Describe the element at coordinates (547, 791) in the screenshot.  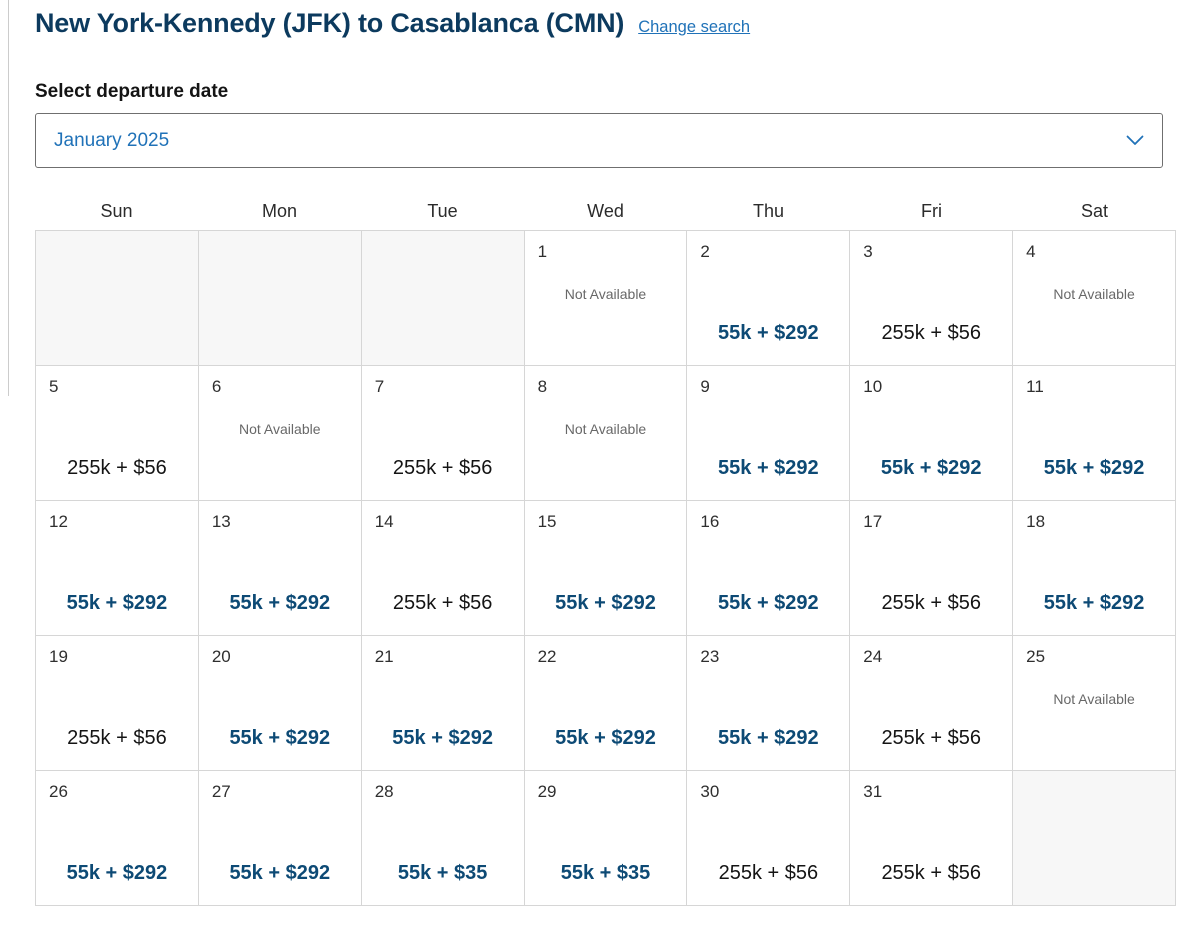
I see `day-number: 29` at that location.